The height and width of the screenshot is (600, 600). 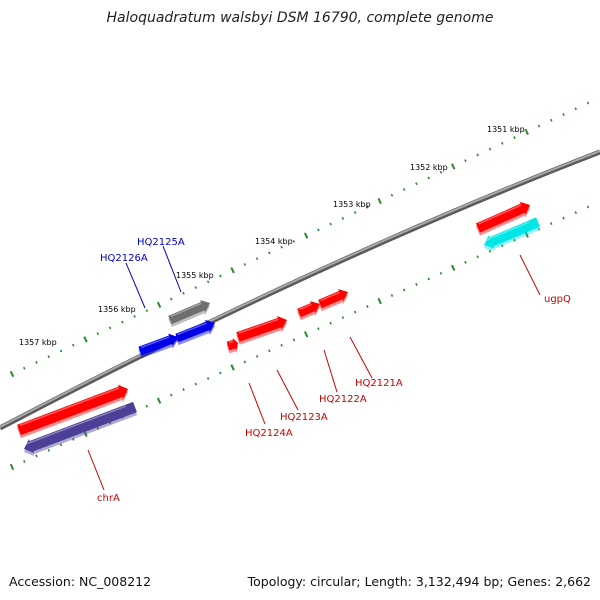 What do you see at coordinates (117, 309) in the screenshot?
I see `kbp-label-1356: 1356 kbp` at bounding box center [117, 309].